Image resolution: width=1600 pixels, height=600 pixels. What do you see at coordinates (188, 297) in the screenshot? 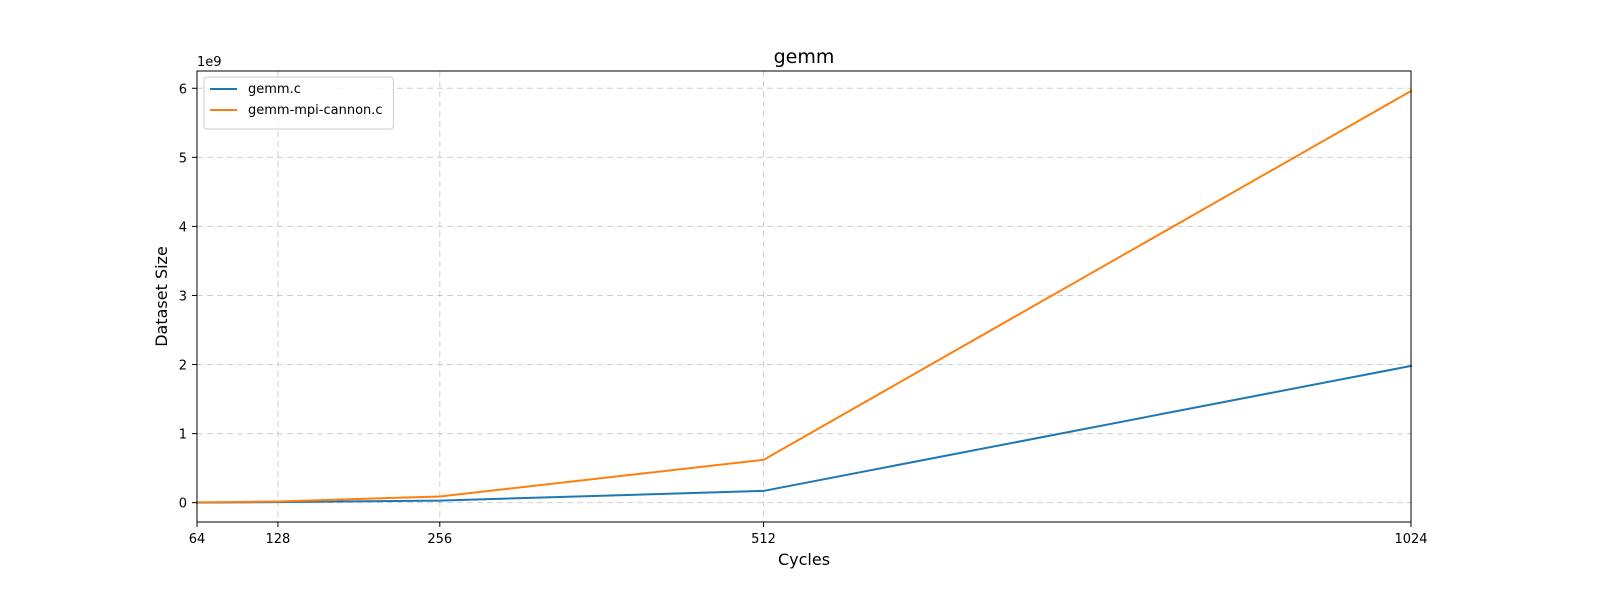
I see `y-axis-ticks: 0 1 2 3 4 5 6` at bounding box center [188, 297].